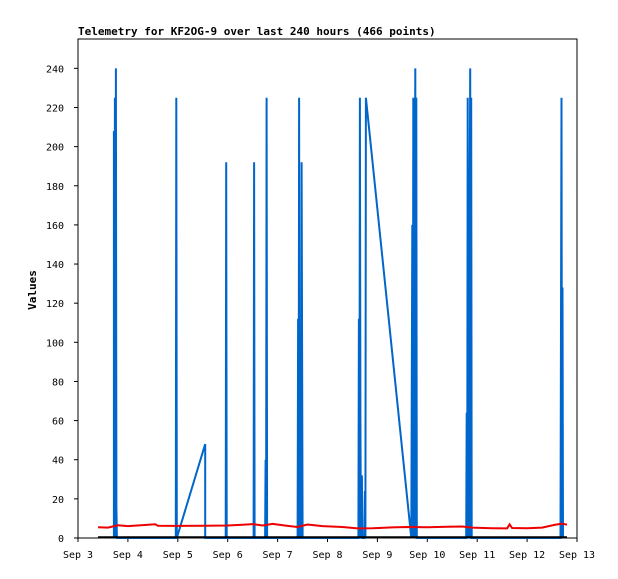  What do you see at coordinates (58, 382) in the screenshot?
I see `y-tick-label: 80` at bounding box center [58, 382].